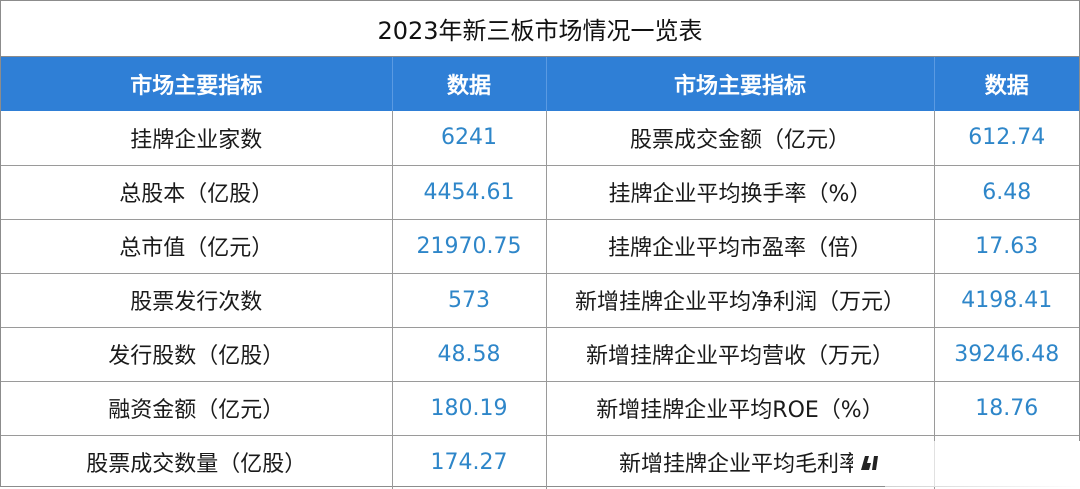 This screenshot has width=1080, height=489. I want to click on left-value-cell: 180.19, so click(469, 407).